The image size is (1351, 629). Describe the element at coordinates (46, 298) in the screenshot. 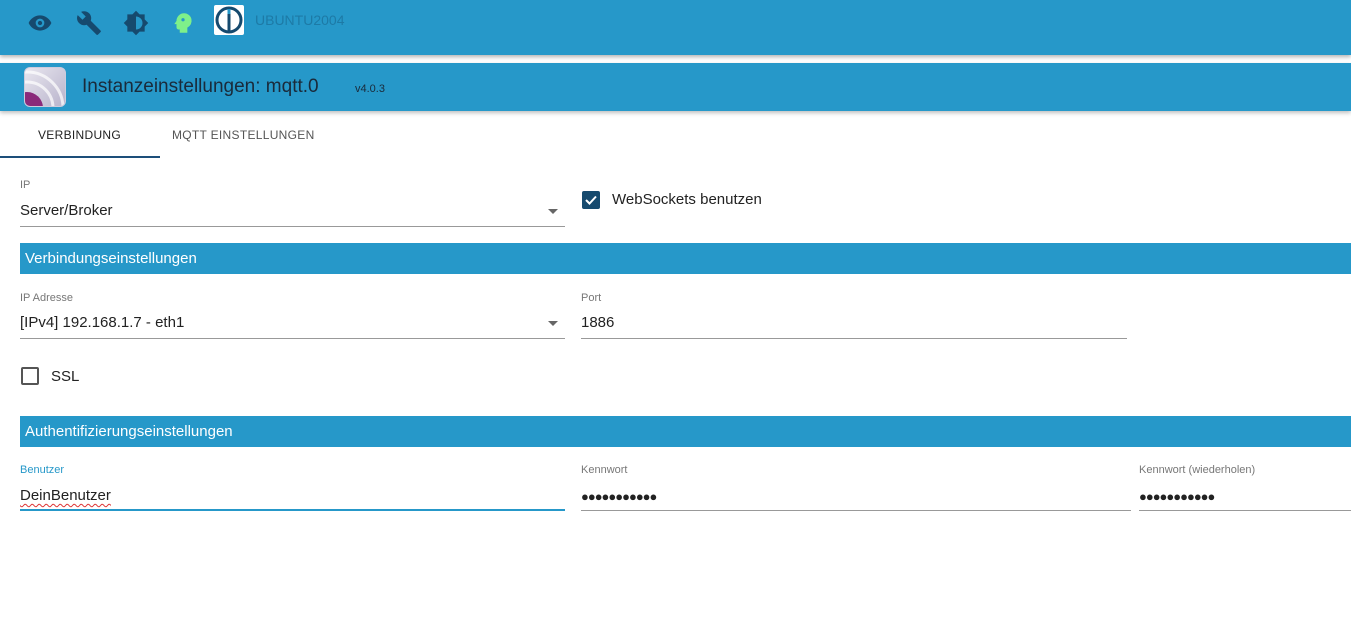

I see `ip-address-label: IP Adresse` at that location.